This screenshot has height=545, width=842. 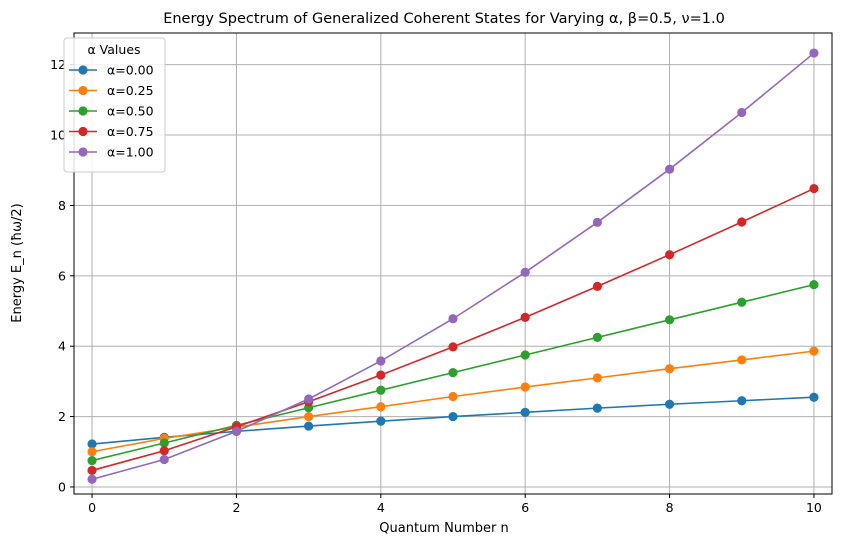 What do you see at coordinates (443, 528) in the screenshot?
I see `x-axis-label: Quantum Number n` at bounding box center [443, 528].